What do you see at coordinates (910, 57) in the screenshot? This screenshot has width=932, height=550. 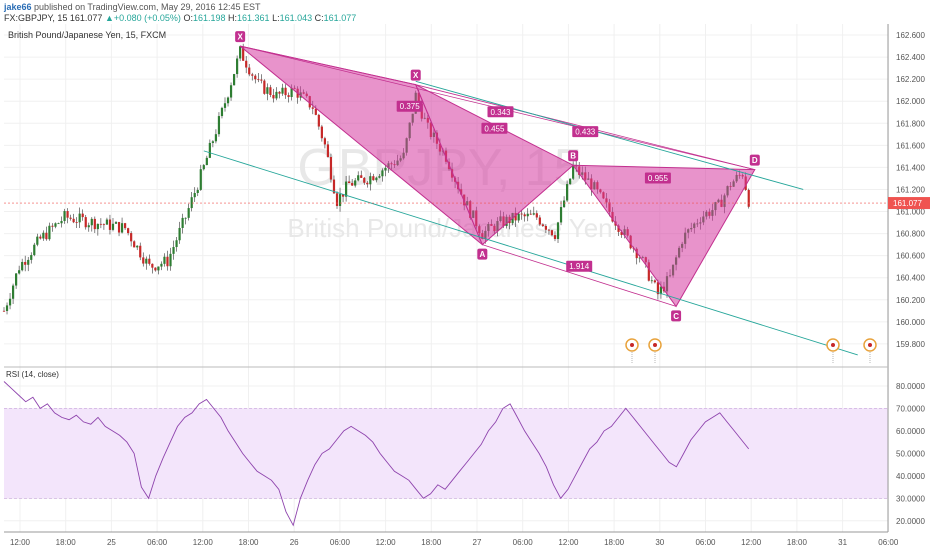 I see `y-tick-label: 162.400` at bounding box center [910, 57].